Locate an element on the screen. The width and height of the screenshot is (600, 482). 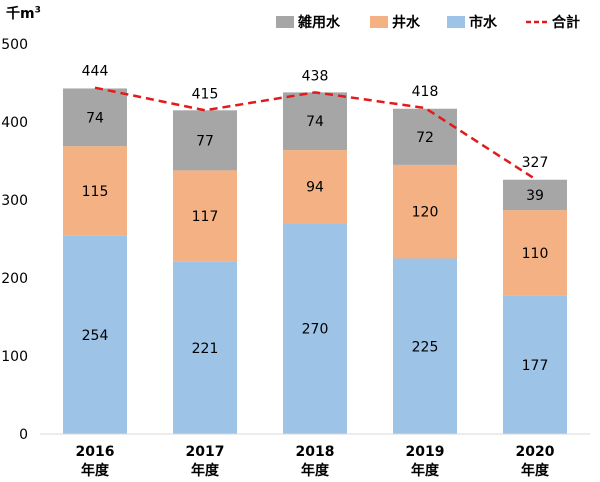
x-tick-label-year: 2018 is located at coordinates (315, 452).